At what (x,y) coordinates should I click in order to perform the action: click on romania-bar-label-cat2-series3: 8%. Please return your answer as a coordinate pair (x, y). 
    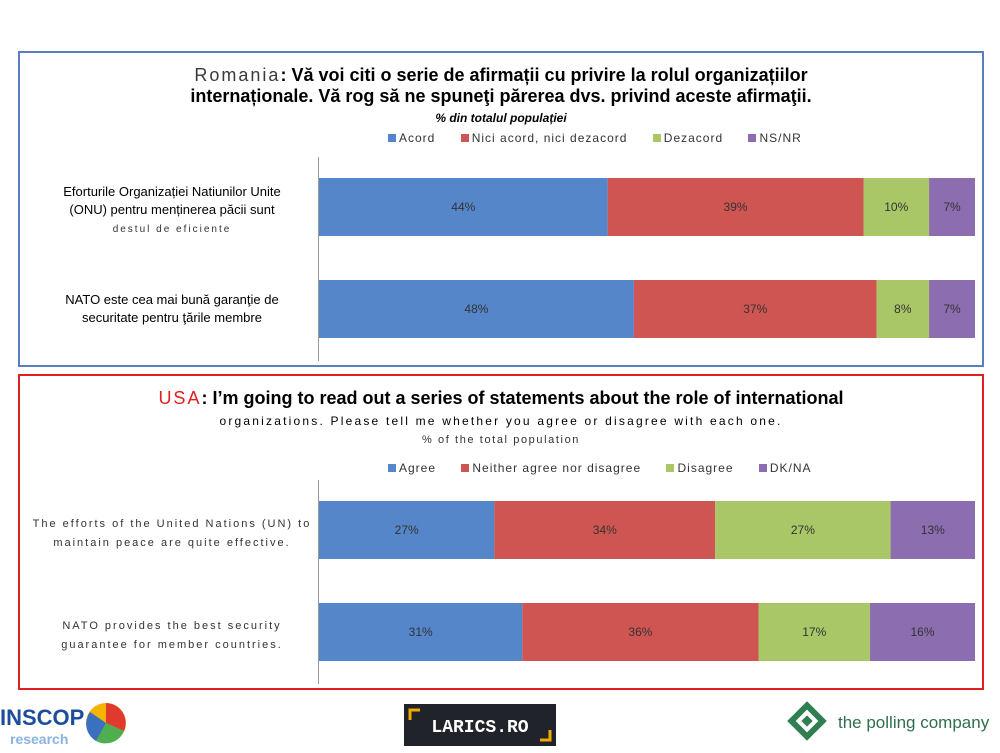
    Looking at the image, I should click on (903, 309).